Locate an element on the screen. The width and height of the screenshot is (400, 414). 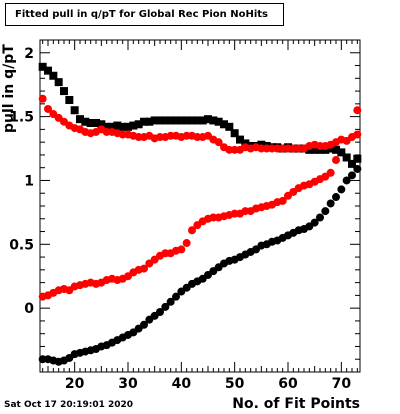
x-tick-label: 20 is located at coordinates (75, 384).